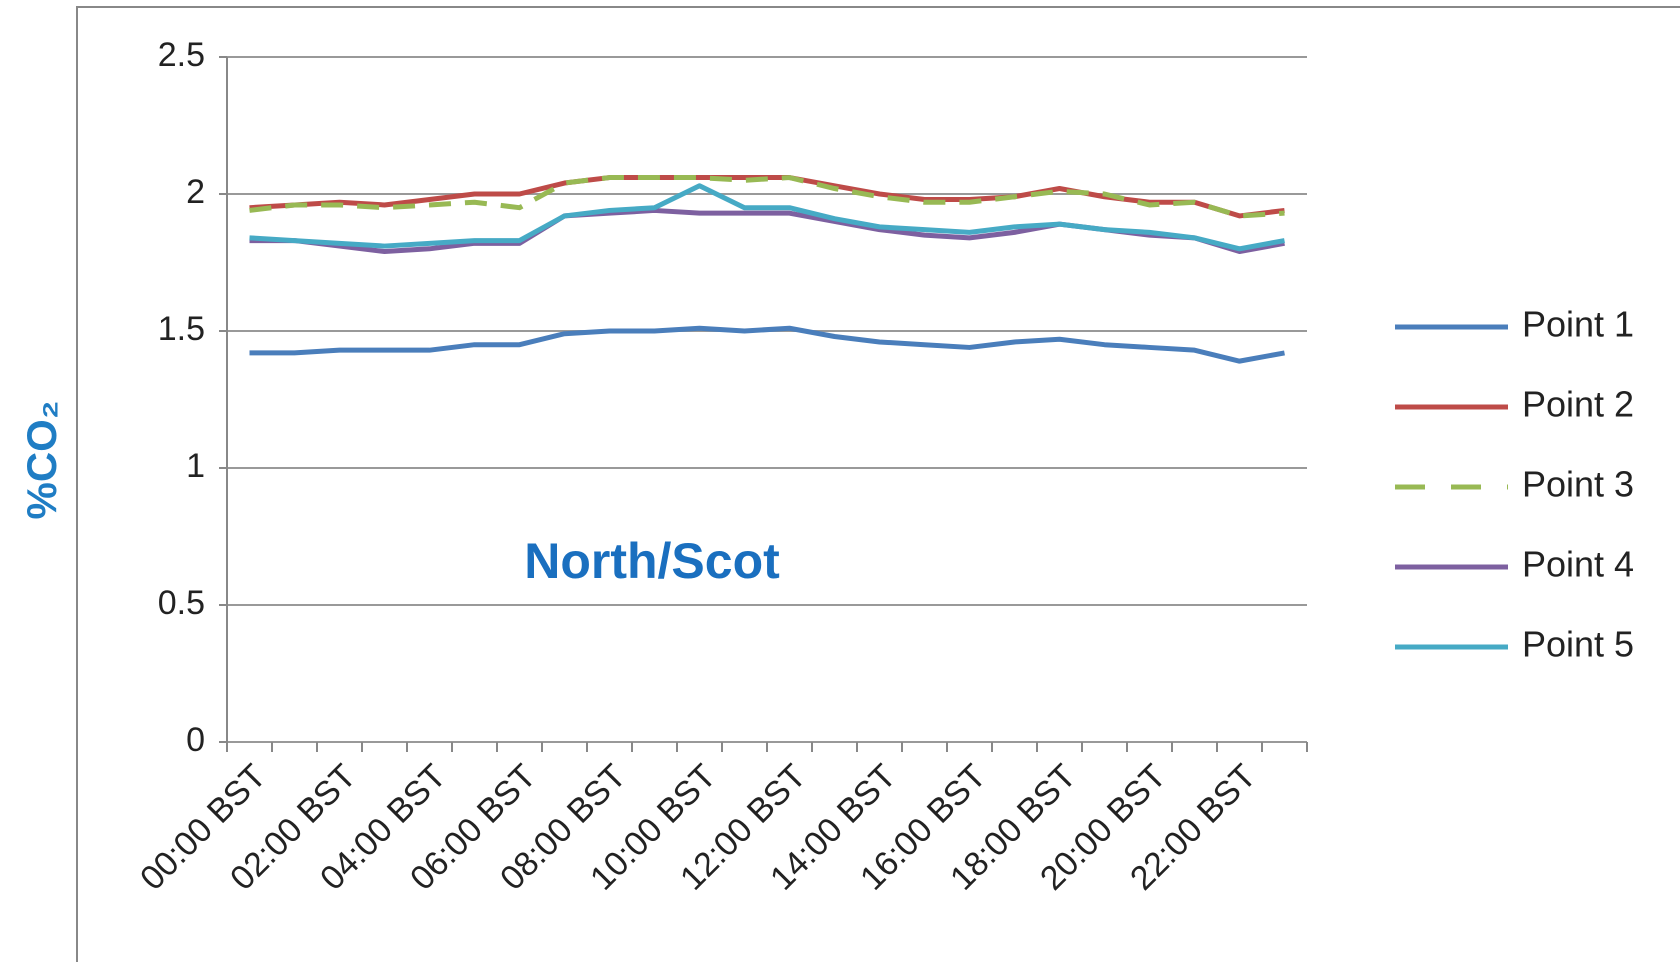 This screenshot has width=1680, height=962. Describe the element at coordinates (1578, 404) in the screenshot. I see `legend-label: Point 2` at that location.